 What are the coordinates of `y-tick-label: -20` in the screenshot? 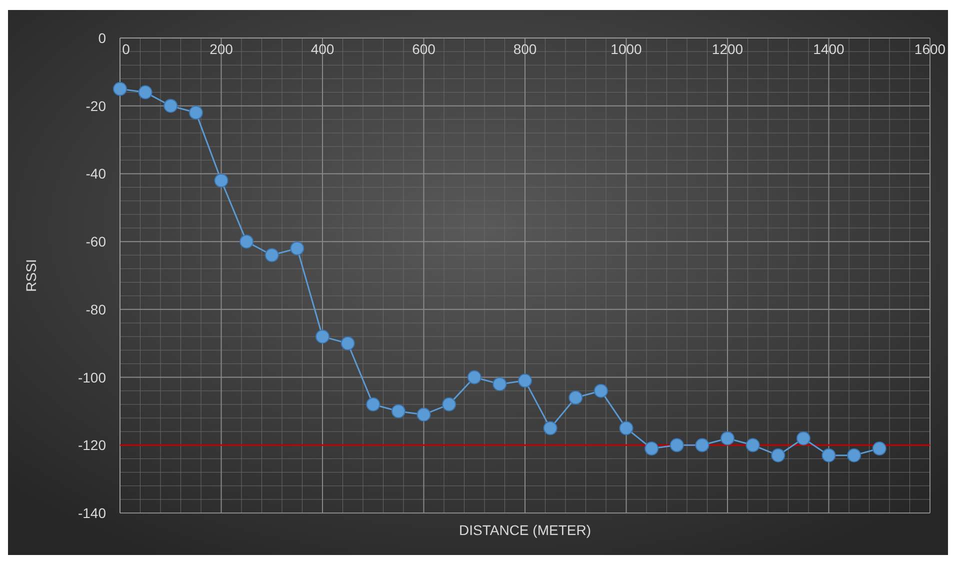 It's located at (96, 106).